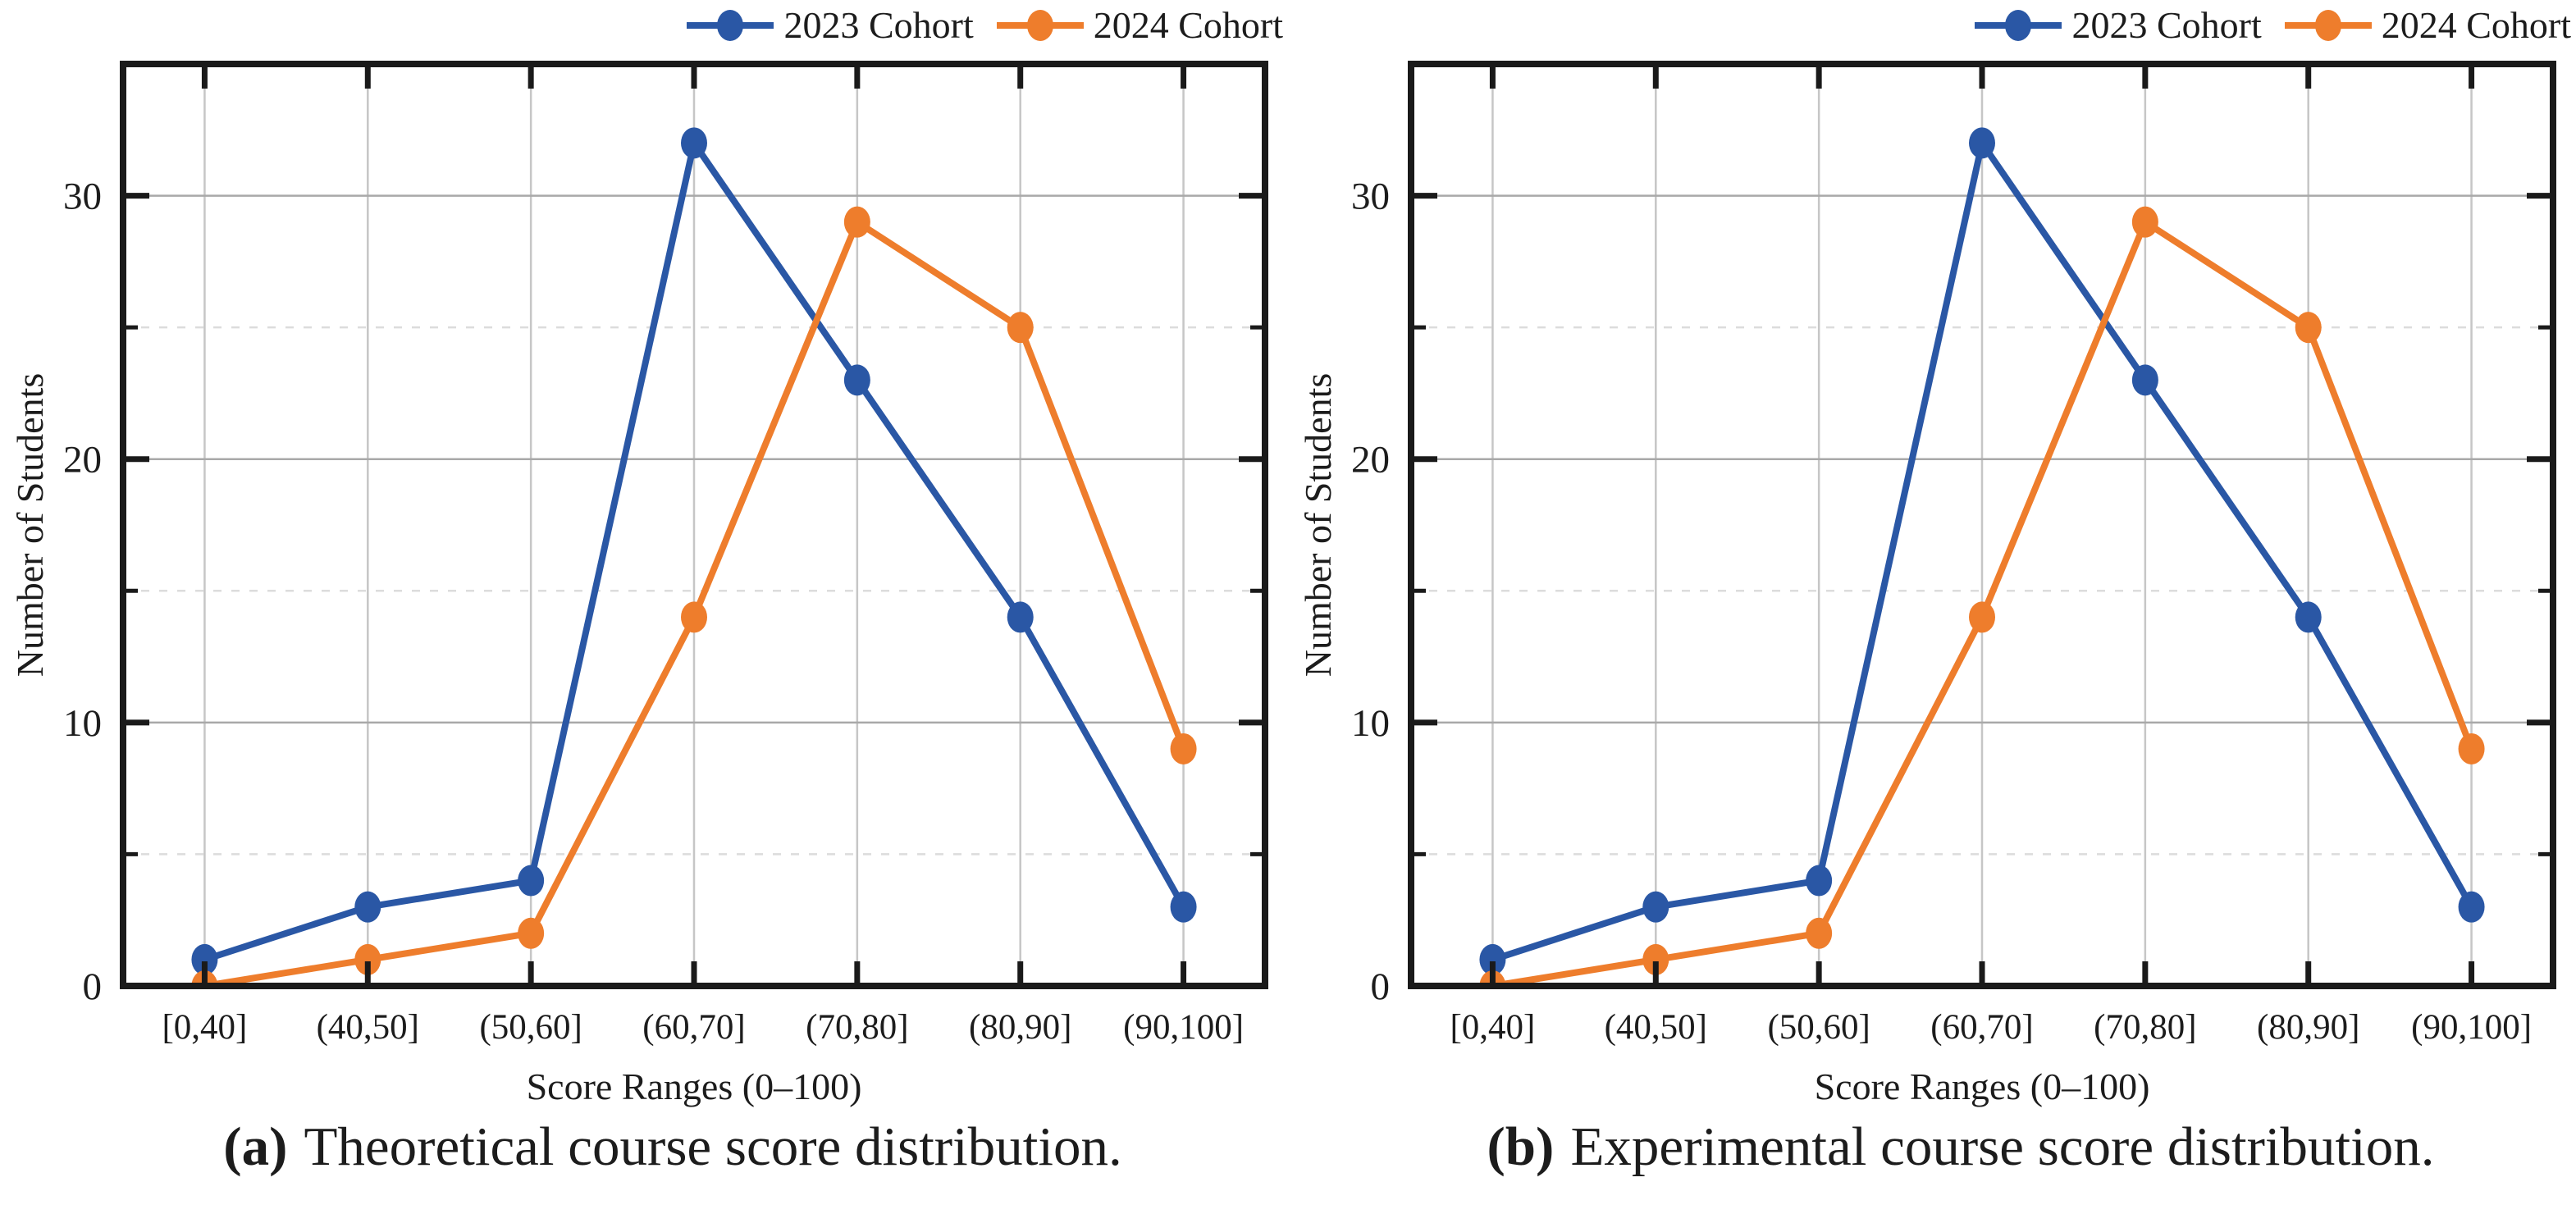 The image size is (2576, 1223). I want to click on caption-label: (b), so click(1521, 1146).